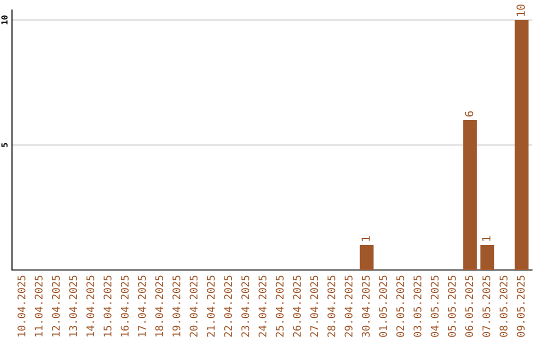 The image size is (540, 340). I want to click on x-tick-label: 15.04.2025, so click(108, 306).